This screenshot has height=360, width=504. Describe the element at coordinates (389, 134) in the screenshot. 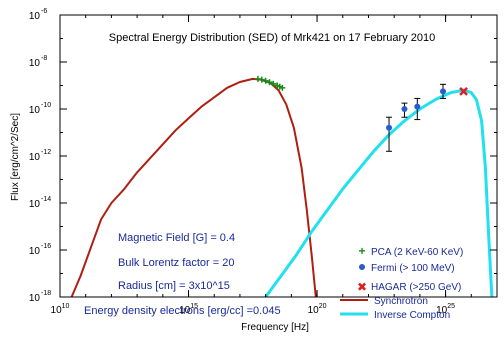

I see `fermi-error-bar` at that location.